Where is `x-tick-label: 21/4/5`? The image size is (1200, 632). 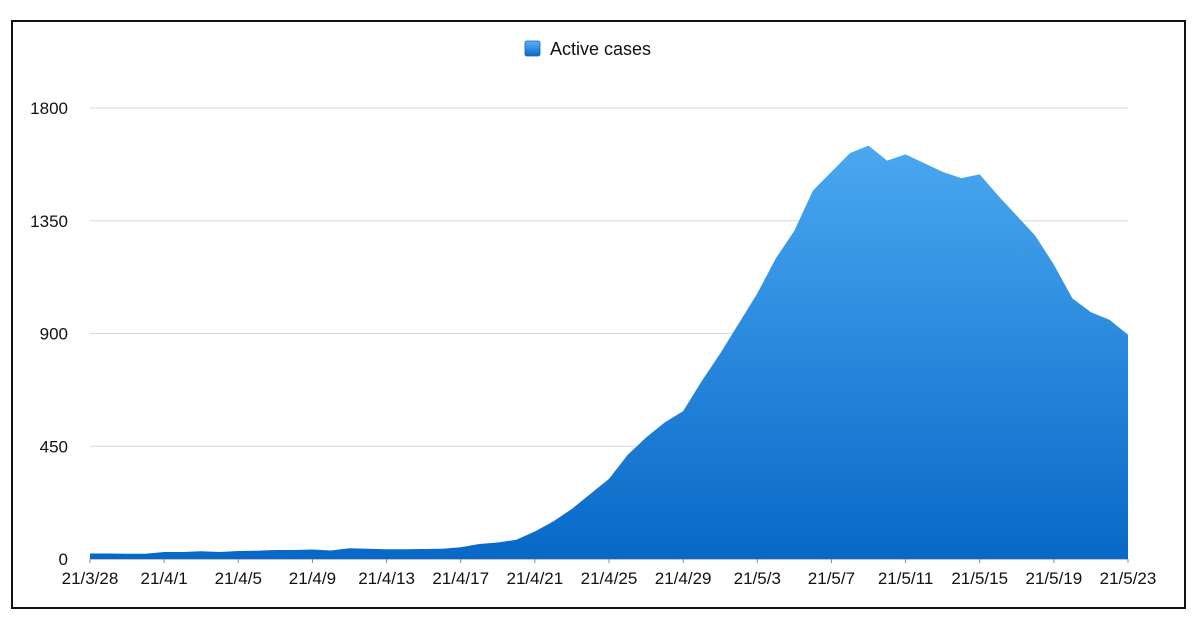 x-tick-label: 21/4/5 is located at coordinates (238, 578).